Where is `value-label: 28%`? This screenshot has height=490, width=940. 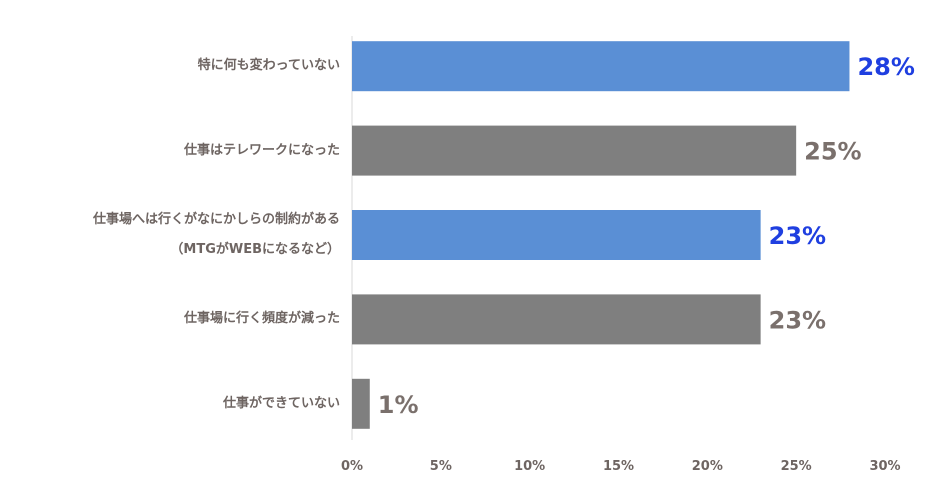 value-label: 28% is located at coordinates (885, 67).